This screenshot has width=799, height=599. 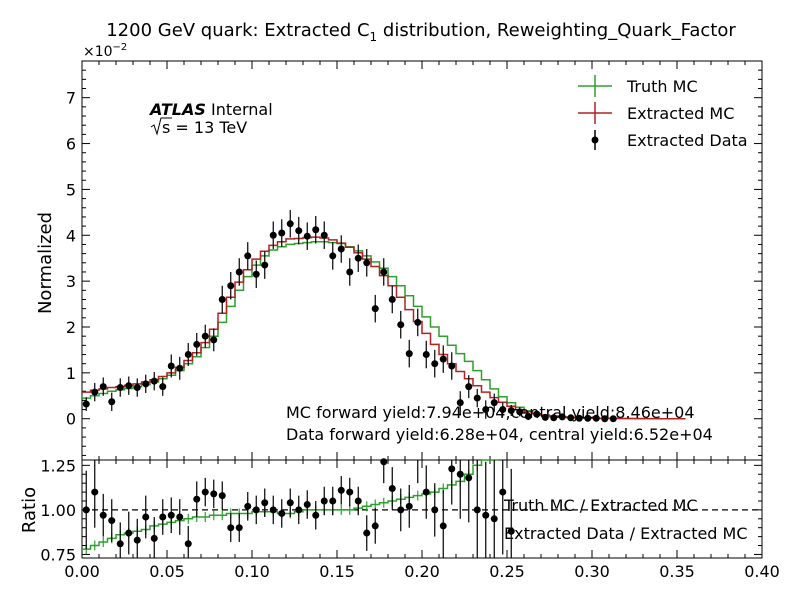 What do you see at coordinates (71, 189) in the screenshot?
I see `y-tick-label: 5` at bounding box center [71, 189].